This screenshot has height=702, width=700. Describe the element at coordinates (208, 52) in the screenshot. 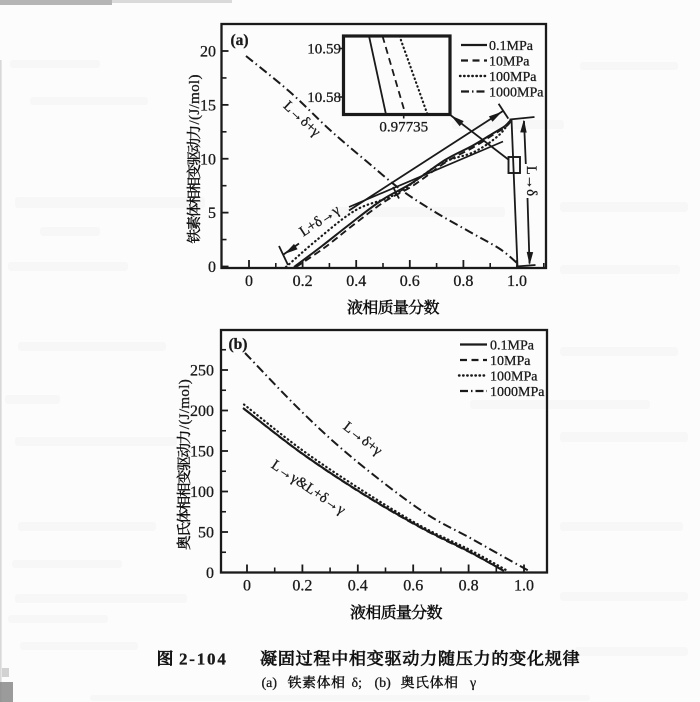

I see `svg-text: 20` at that location.